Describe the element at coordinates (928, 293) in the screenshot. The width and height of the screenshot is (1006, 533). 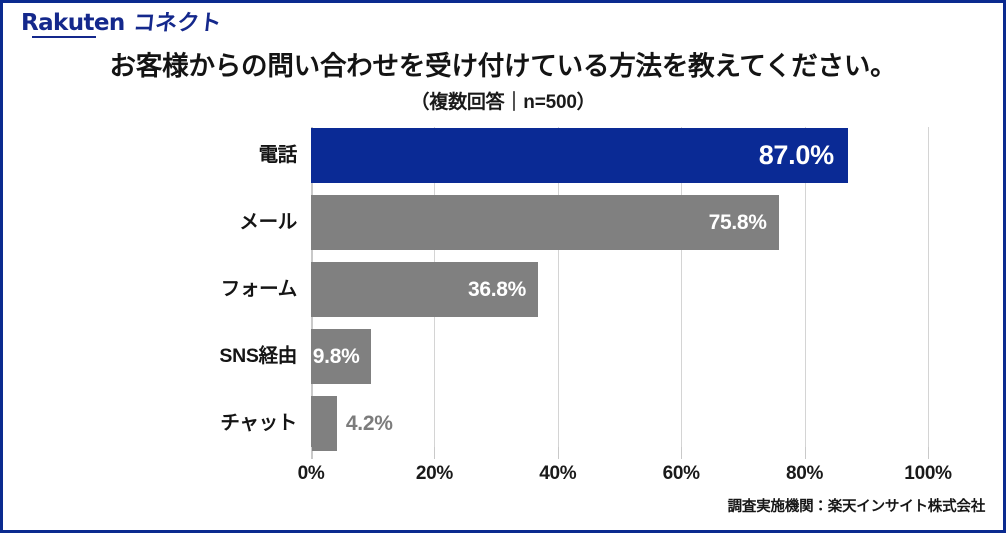
I see `gridline` at that location.